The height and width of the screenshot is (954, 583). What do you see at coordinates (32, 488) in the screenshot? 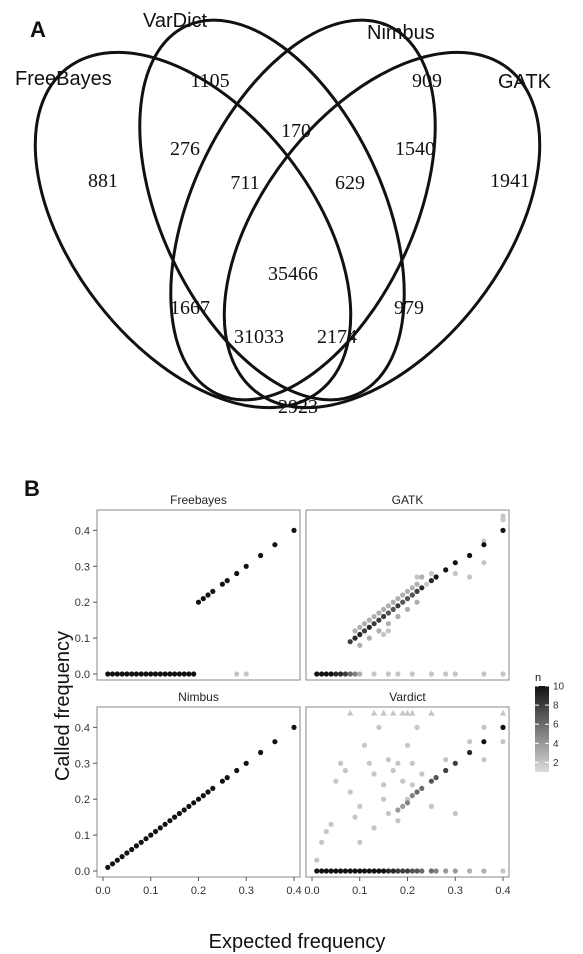
I see `panel-label-b: B` at bounding box center [32, 488].